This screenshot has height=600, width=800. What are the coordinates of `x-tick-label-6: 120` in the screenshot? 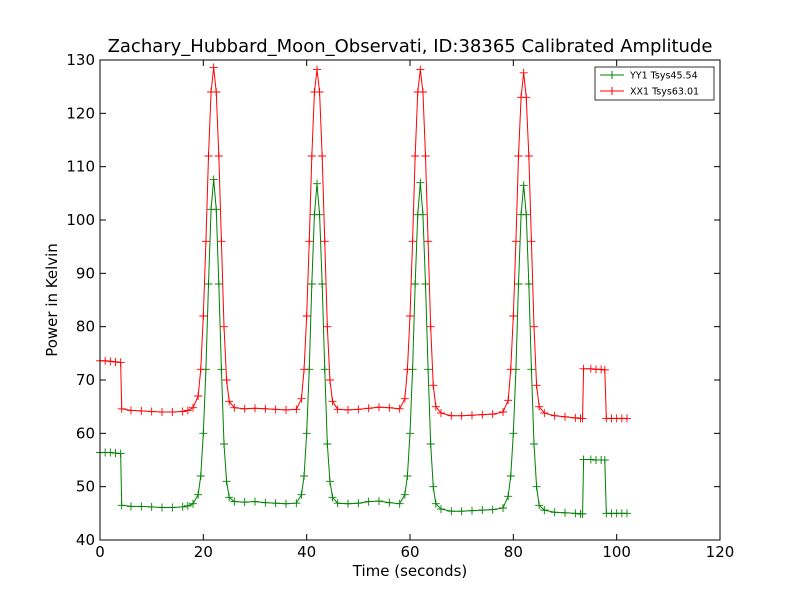 It's located at (720, 552).